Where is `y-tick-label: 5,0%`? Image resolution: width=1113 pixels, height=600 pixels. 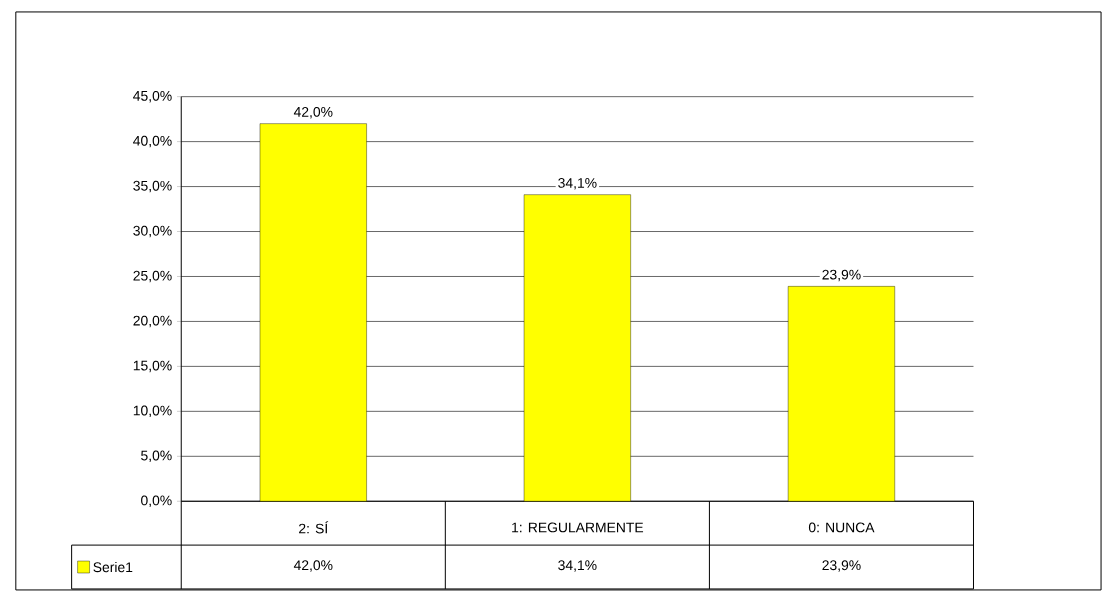
y-tick-label: 5,0% is located at coordinates (156, 456).